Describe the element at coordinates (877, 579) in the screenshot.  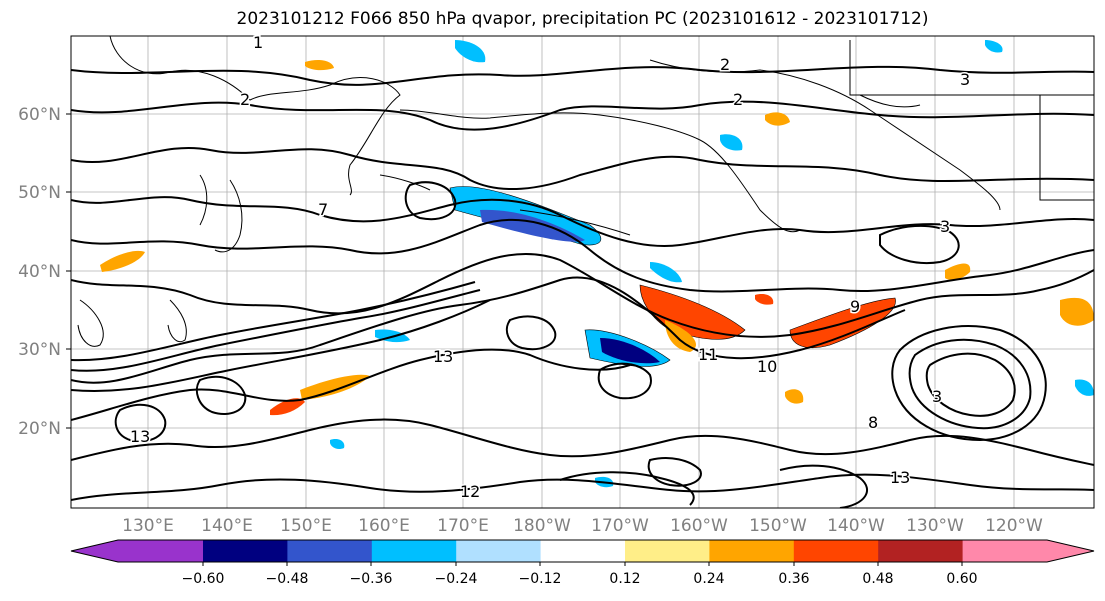
I see `colorbar-tick-label: 0.48` at that location.